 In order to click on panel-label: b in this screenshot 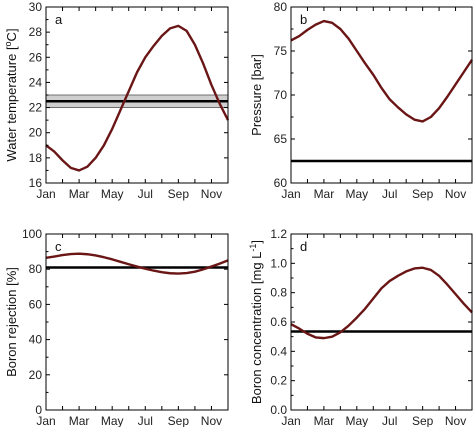, I will do `click(303, 19)`.